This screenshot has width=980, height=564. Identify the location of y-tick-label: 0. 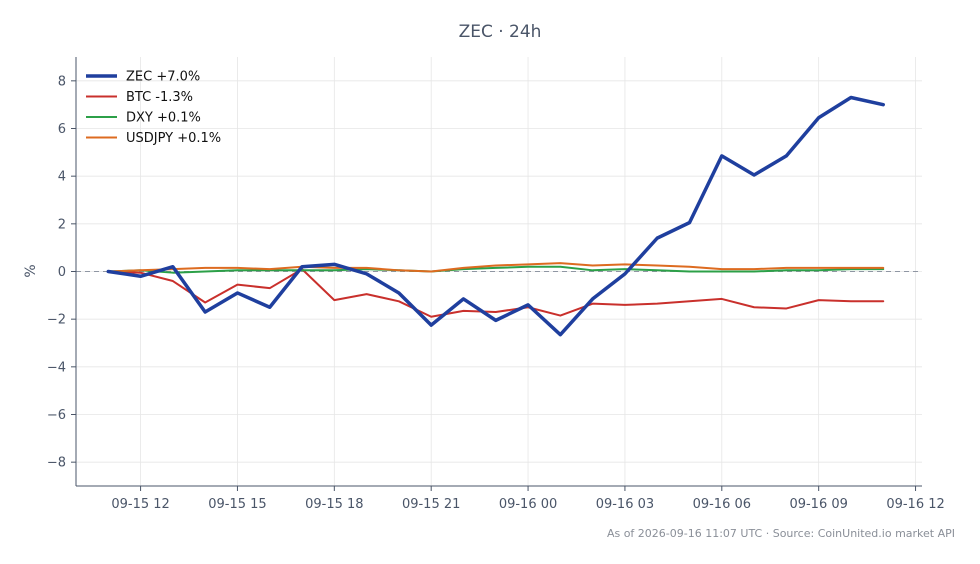
(62, 272).